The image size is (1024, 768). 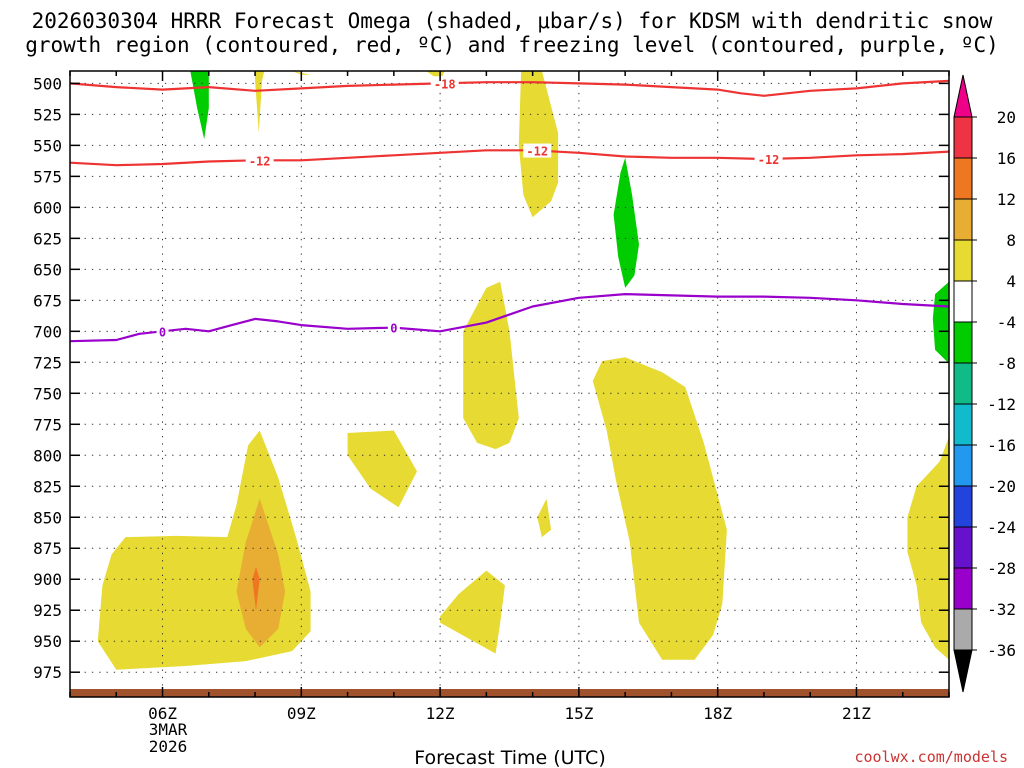 I want to click on credit-text: coolwx.com/models, so click(x=931, y=757).